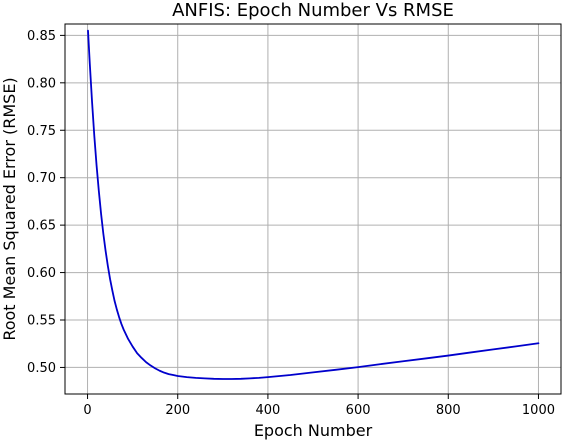 The image size is (563, 440). Describe the element at coordinates (41, 131) in the screenshot. I see `y-tick-label: 0.75` at that location.